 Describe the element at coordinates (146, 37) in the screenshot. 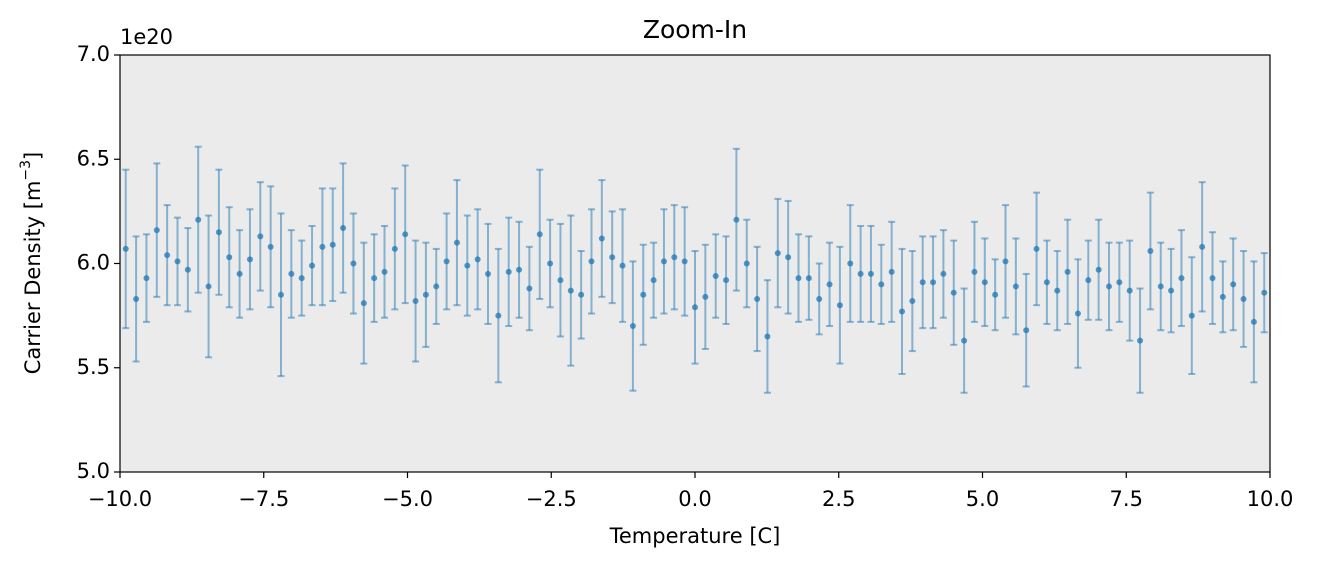

I see `scale-label: 1e20` at that location.